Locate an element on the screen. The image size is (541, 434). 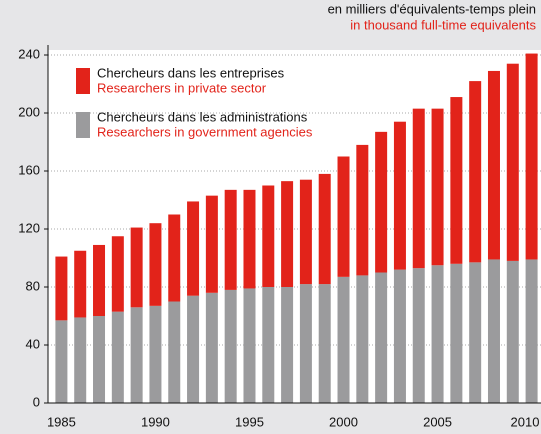
x-tick-label: 1995 is located at coordinates (249, 421).